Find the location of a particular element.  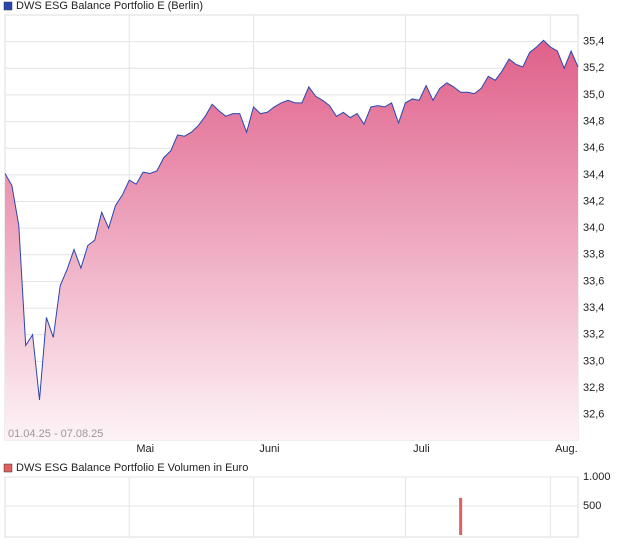

y-tick-label: 33,4 is located at coordinates (593, 308).